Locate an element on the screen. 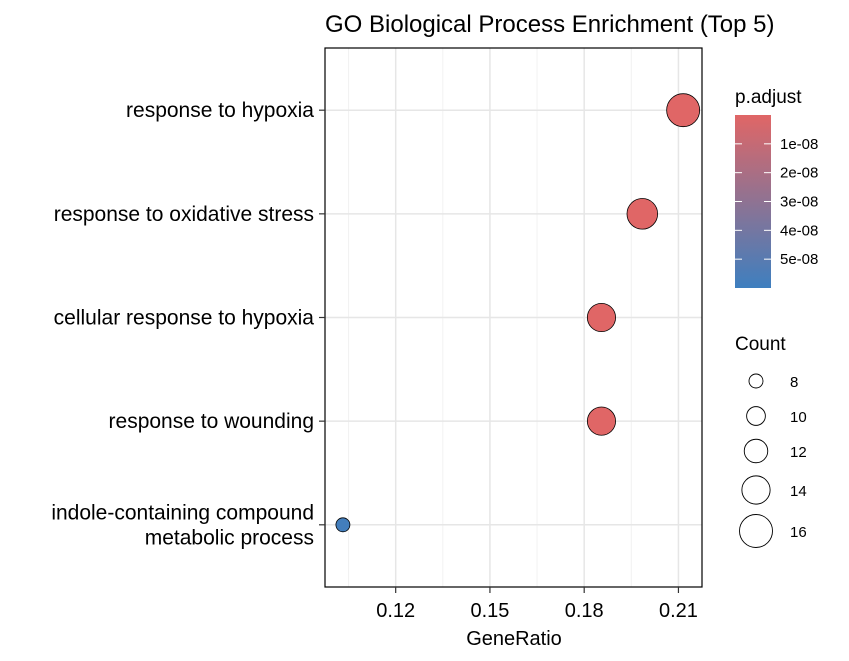 The width and height of the screenshot is (849, 661). color-legend-label-0: 1e-08 is located at coordinates (799, 144).